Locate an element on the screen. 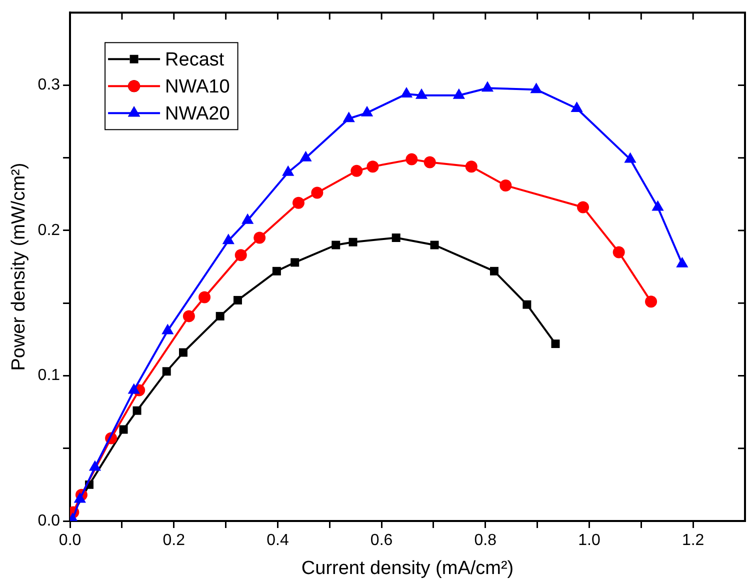 The height and width of the screenshot is (586, 752). x-tick-label: 0.2 is located at coordinates (174, 541).